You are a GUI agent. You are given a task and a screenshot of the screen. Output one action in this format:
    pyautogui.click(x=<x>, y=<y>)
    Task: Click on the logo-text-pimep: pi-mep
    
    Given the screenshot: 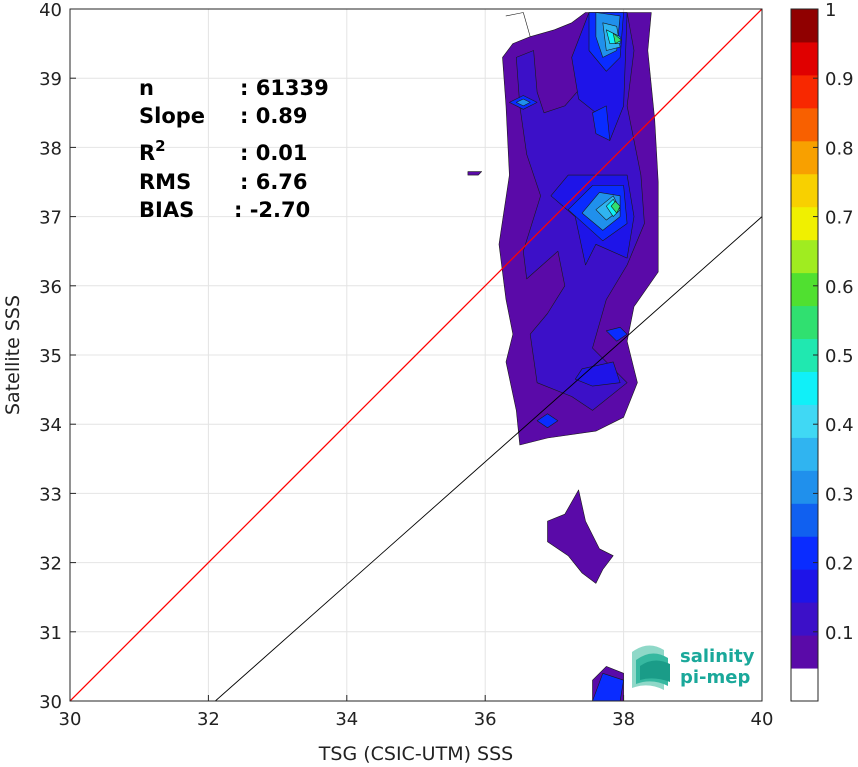 What is the action you would take?
    pyautogui.click(x=715, y=677)
    